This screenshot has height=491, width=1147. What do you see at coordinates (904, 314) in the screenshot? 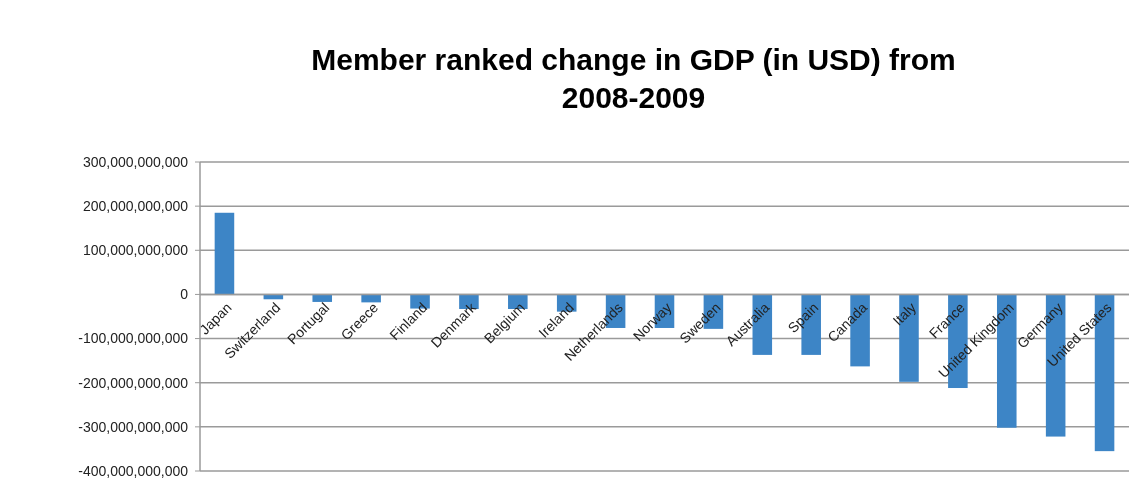
I see `x-tick-label: Italy` at bounding box center [904, 314].